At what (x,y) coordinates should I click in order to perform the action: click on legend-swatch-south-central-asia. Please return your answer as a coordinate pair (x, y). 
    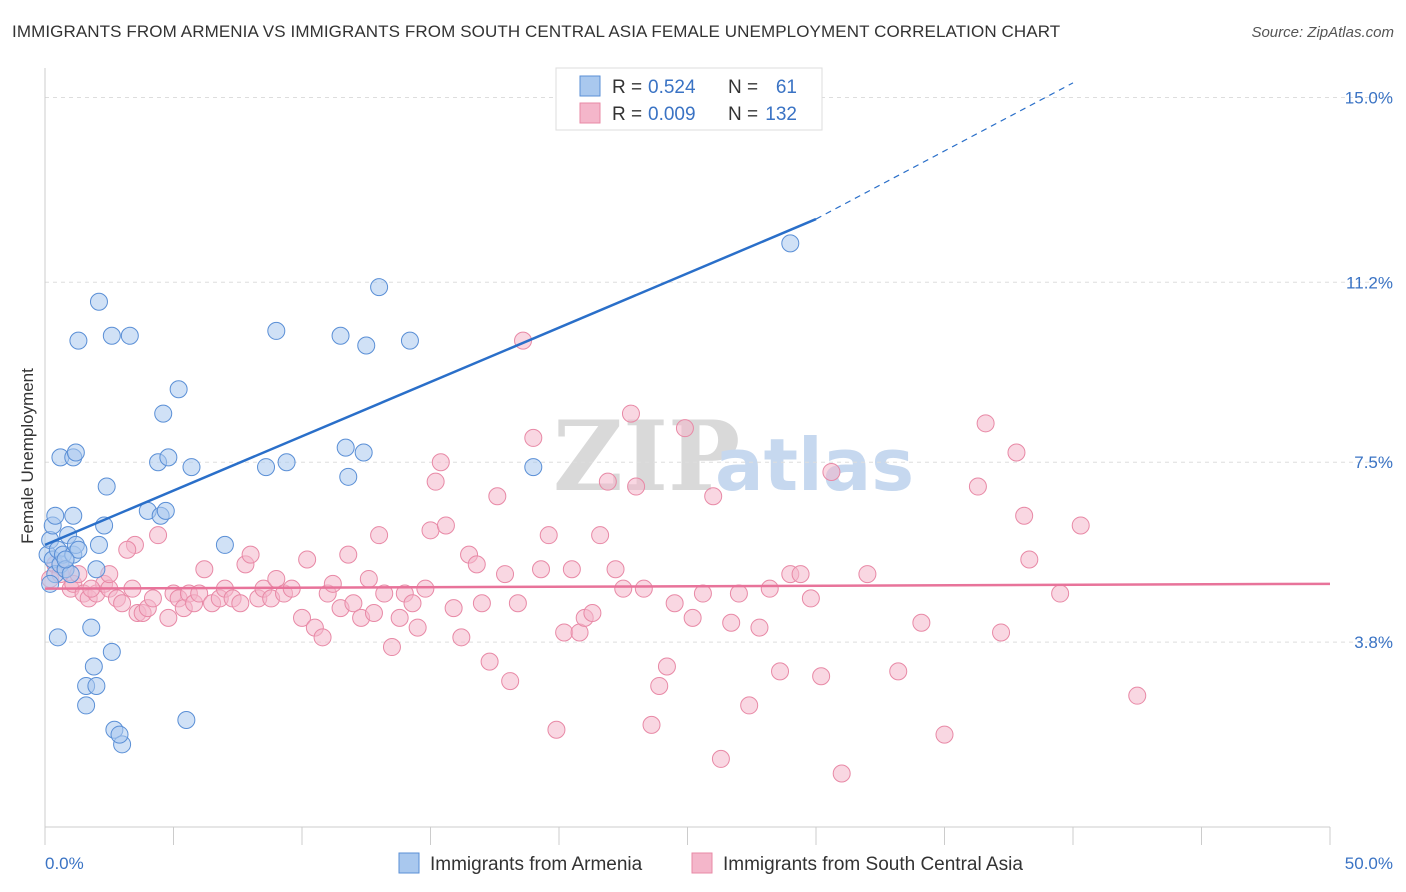
    Looking at the image, I should click on (590, 113).